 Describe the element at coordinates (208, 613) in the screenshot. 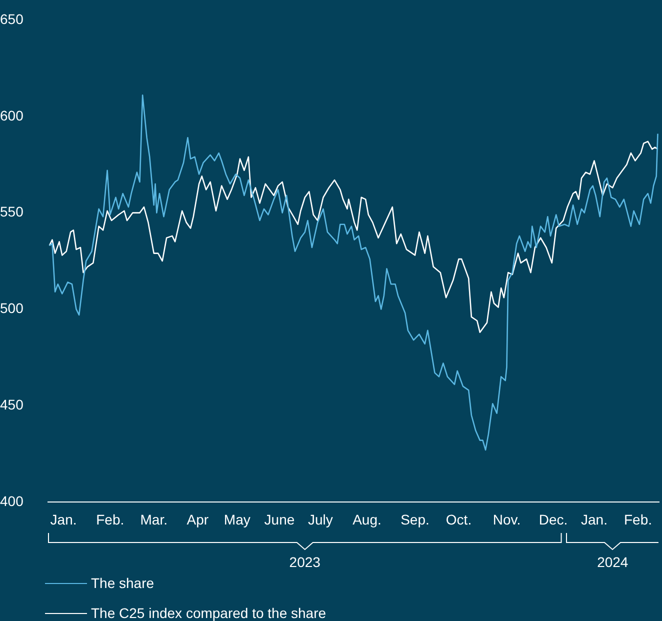

I see `legend-label: The C25 index compared to the share` at that location.